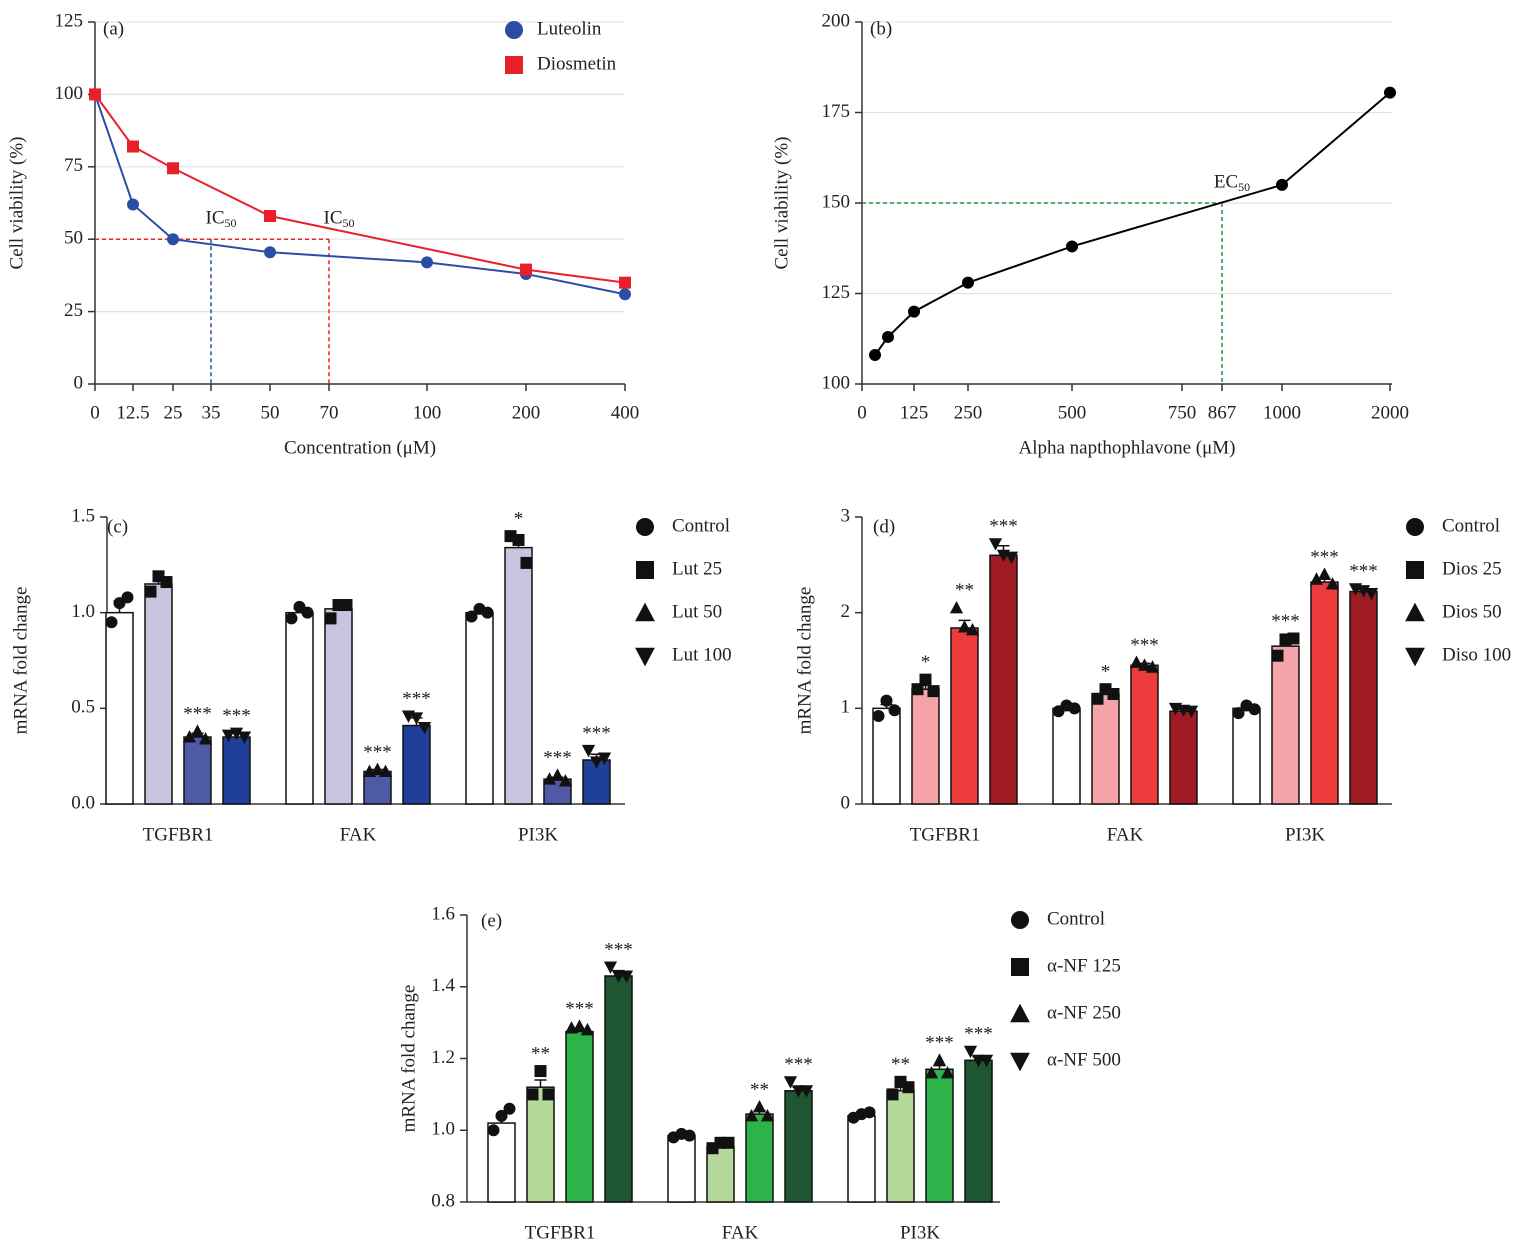 The width and height of the screenshot is (1529, 1250). What do you see at coordinates (781, 203) in the screenshot?
I see `y-axis-title: Cell viability (%)` at bounding box center [781, 203].